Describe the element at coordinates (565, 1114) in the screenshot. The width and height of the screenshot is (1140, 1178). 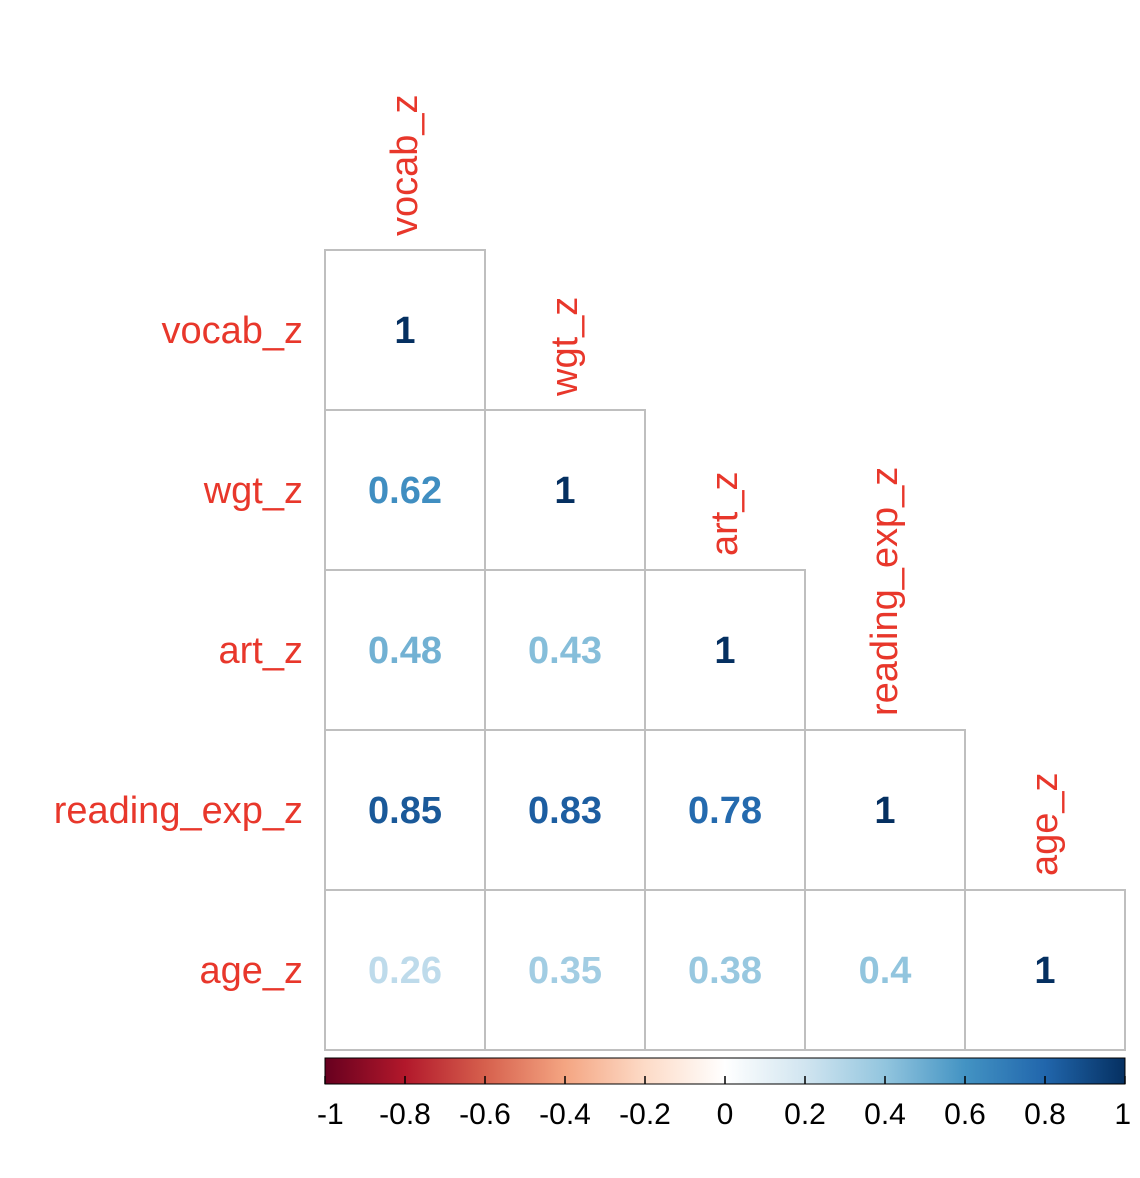
I see `colorbar-tick-label: -0.4` at that location.